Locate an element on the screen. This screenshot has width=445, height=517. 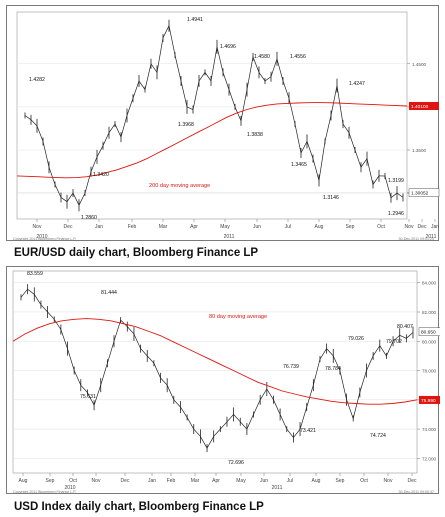
price-annotation: 1.4556 is located at coordinates (298, 57).